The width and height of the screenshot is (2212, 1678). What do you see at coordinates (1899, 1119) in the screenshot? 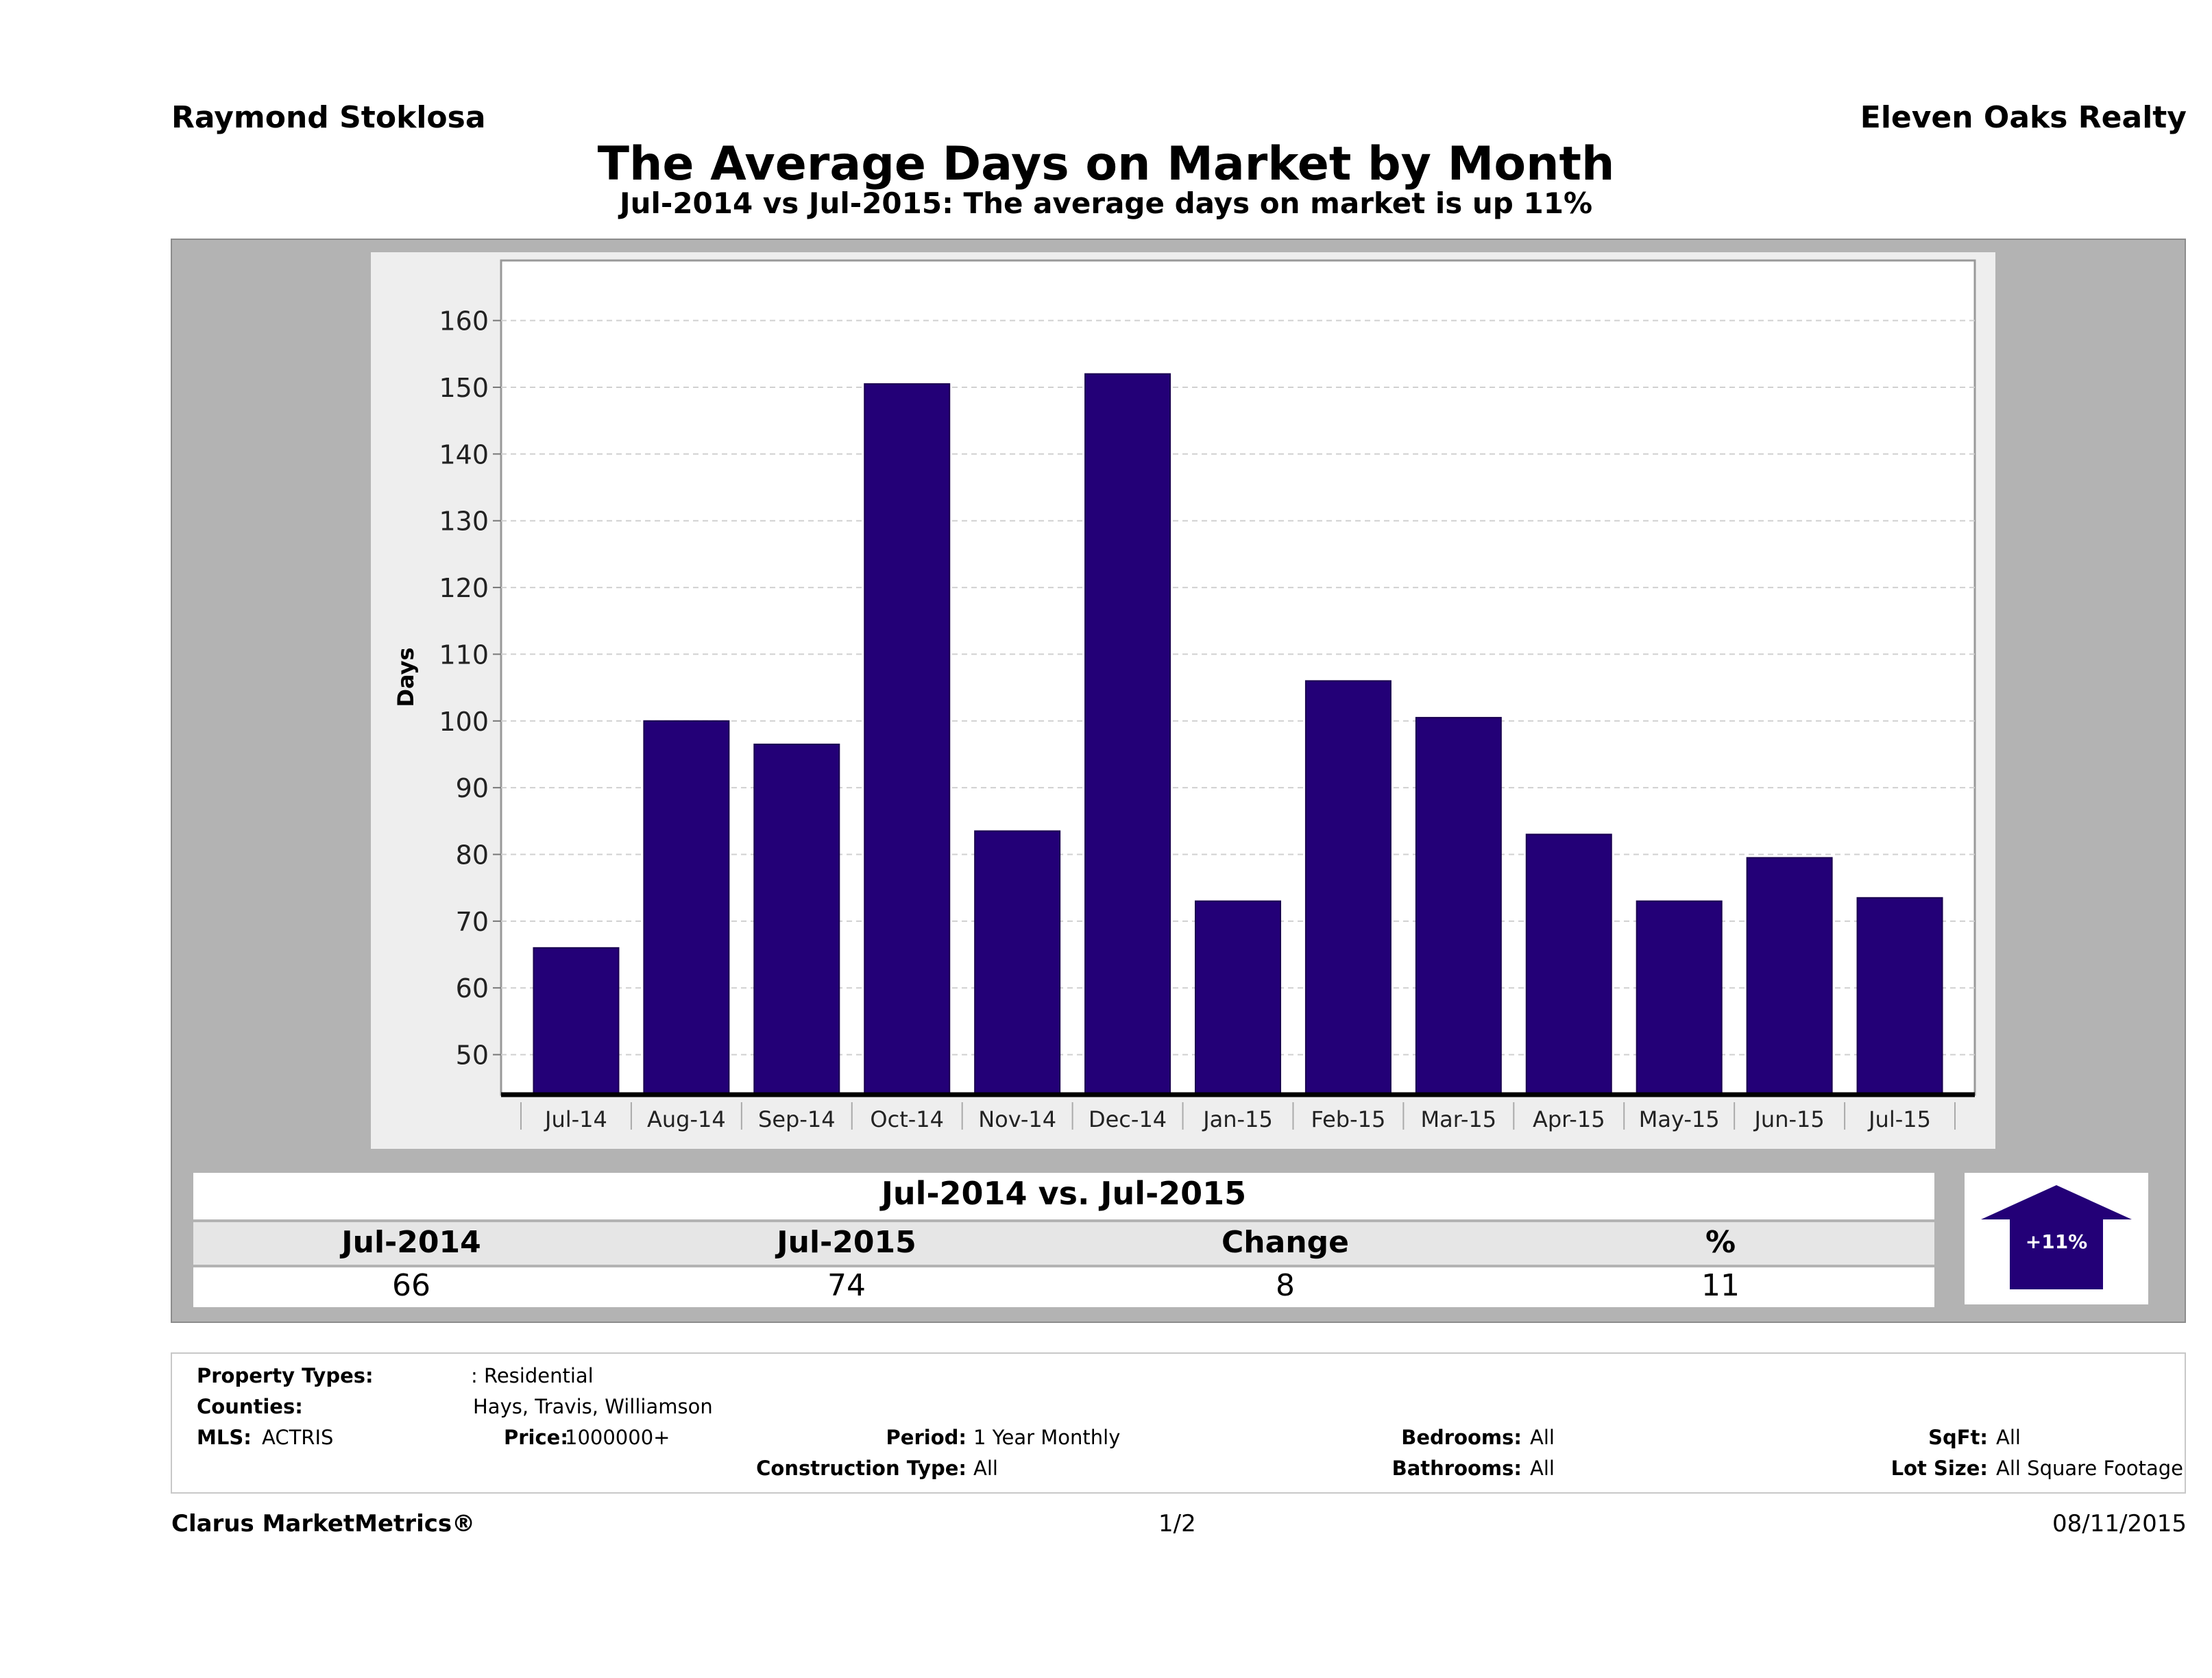
I see `x-tick-label: Jul-15` at bounding box center [1899, 1119].